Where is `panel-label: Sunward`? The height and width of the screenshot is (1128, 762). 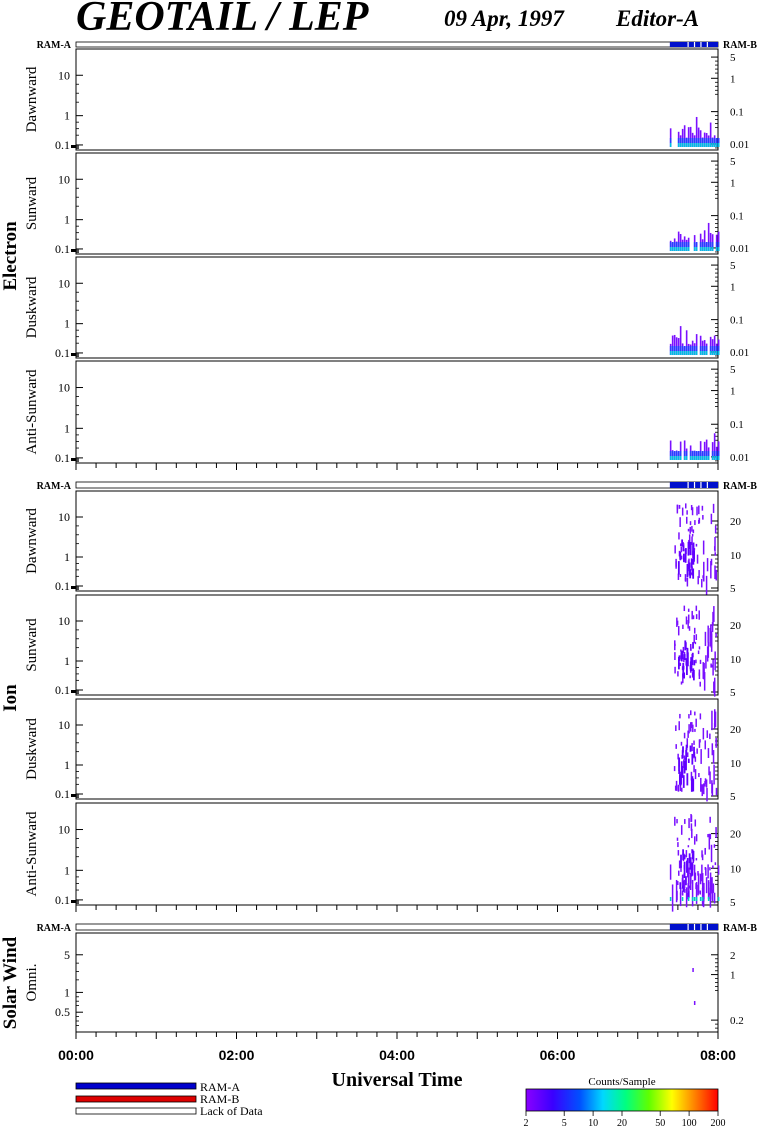
panel-label: Sunward is located at coordinates (32, 645).